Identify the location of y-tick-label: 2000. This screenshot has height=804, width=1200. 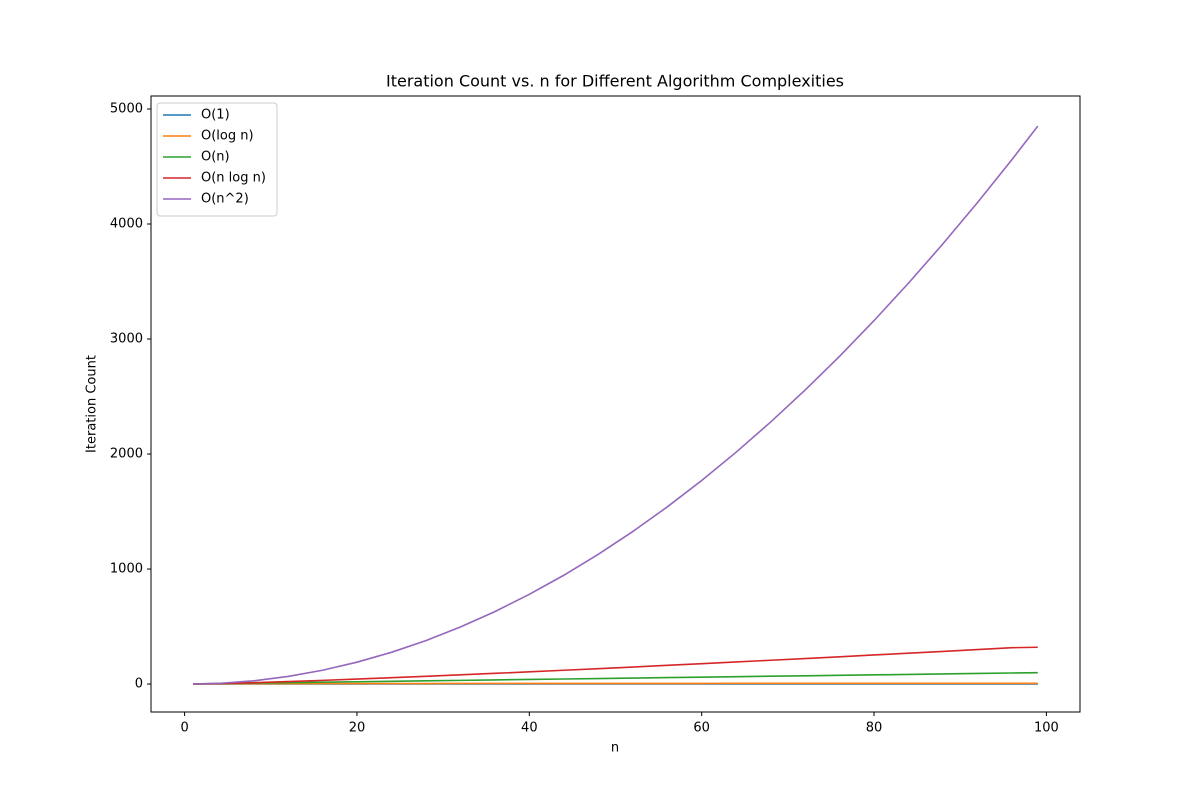
(126, 454).